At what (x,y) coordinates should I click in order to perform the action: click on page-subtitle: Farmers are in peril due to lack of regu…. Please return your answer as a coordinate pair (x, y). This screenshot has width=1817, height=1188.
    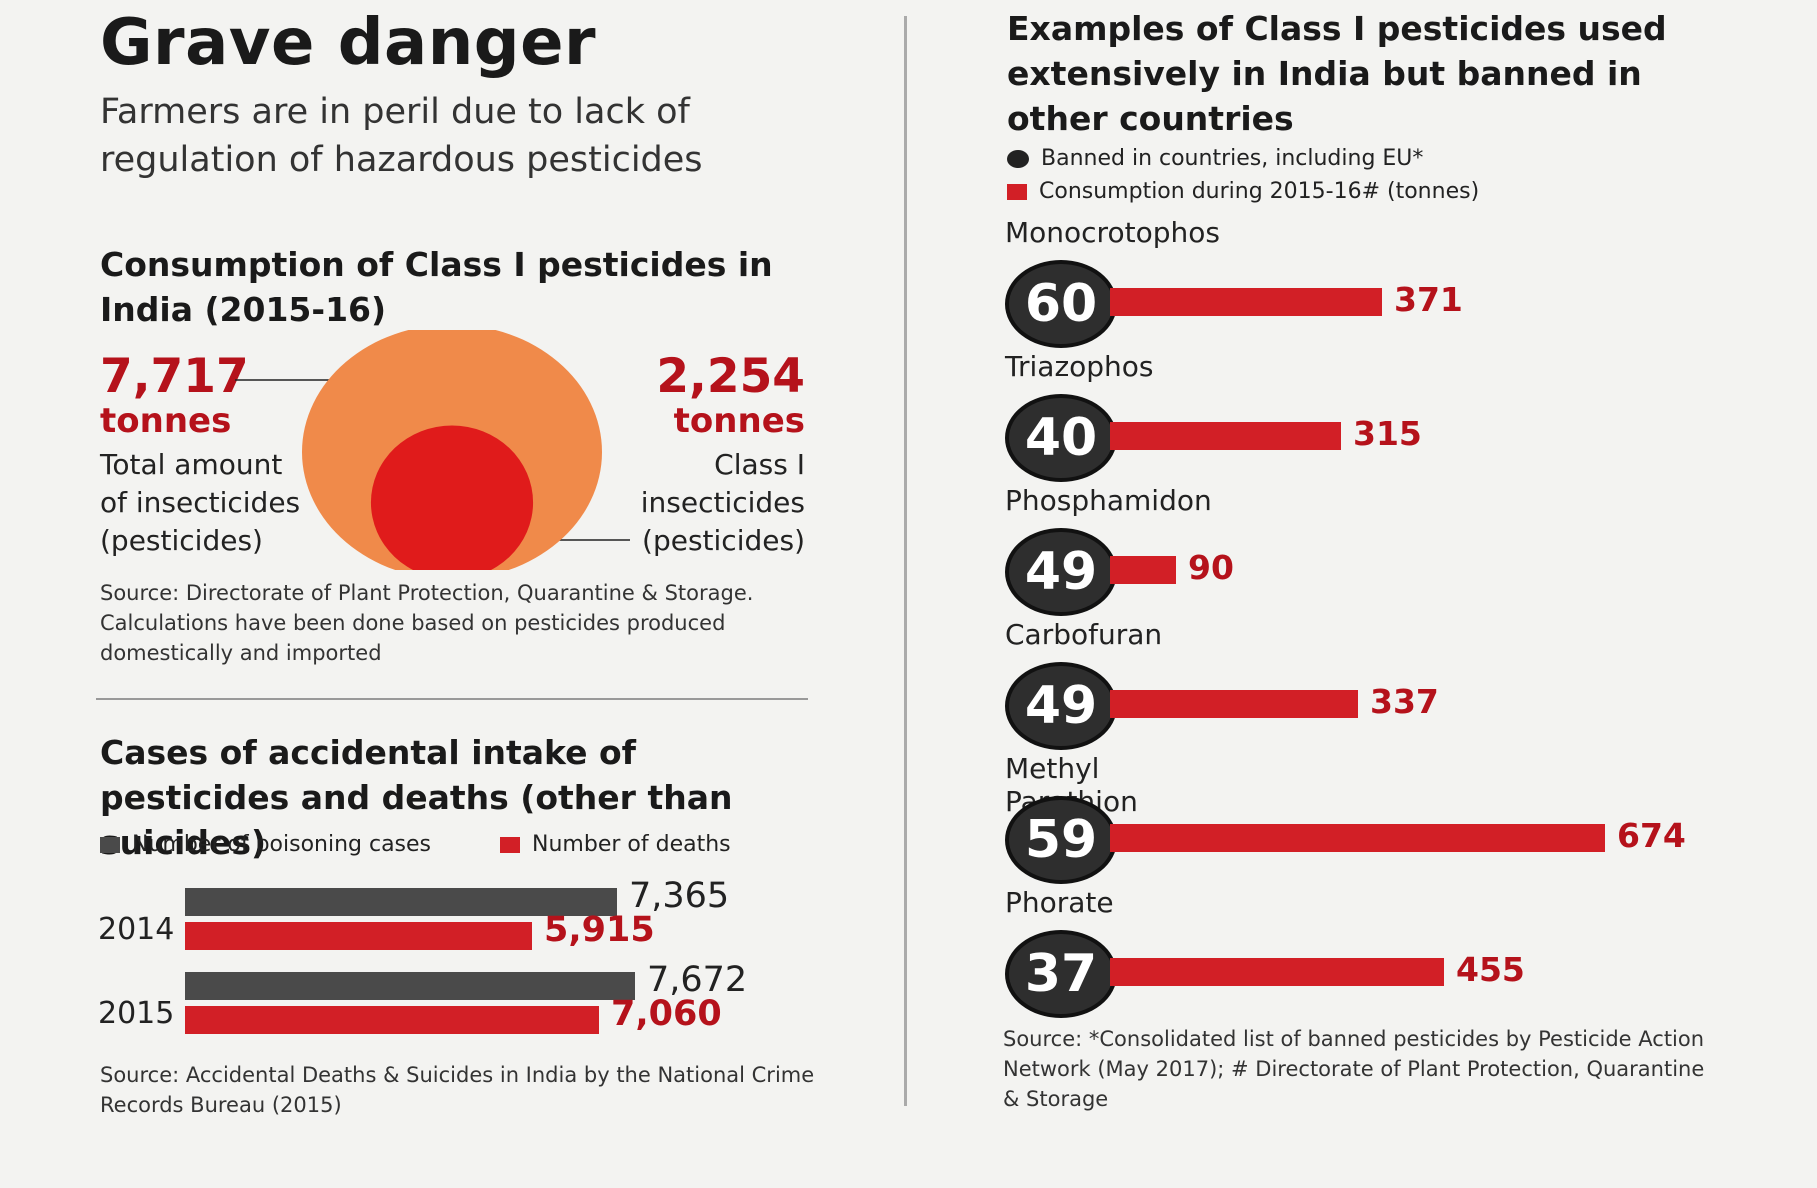
    Looking at the image, I should click on (401, 136).